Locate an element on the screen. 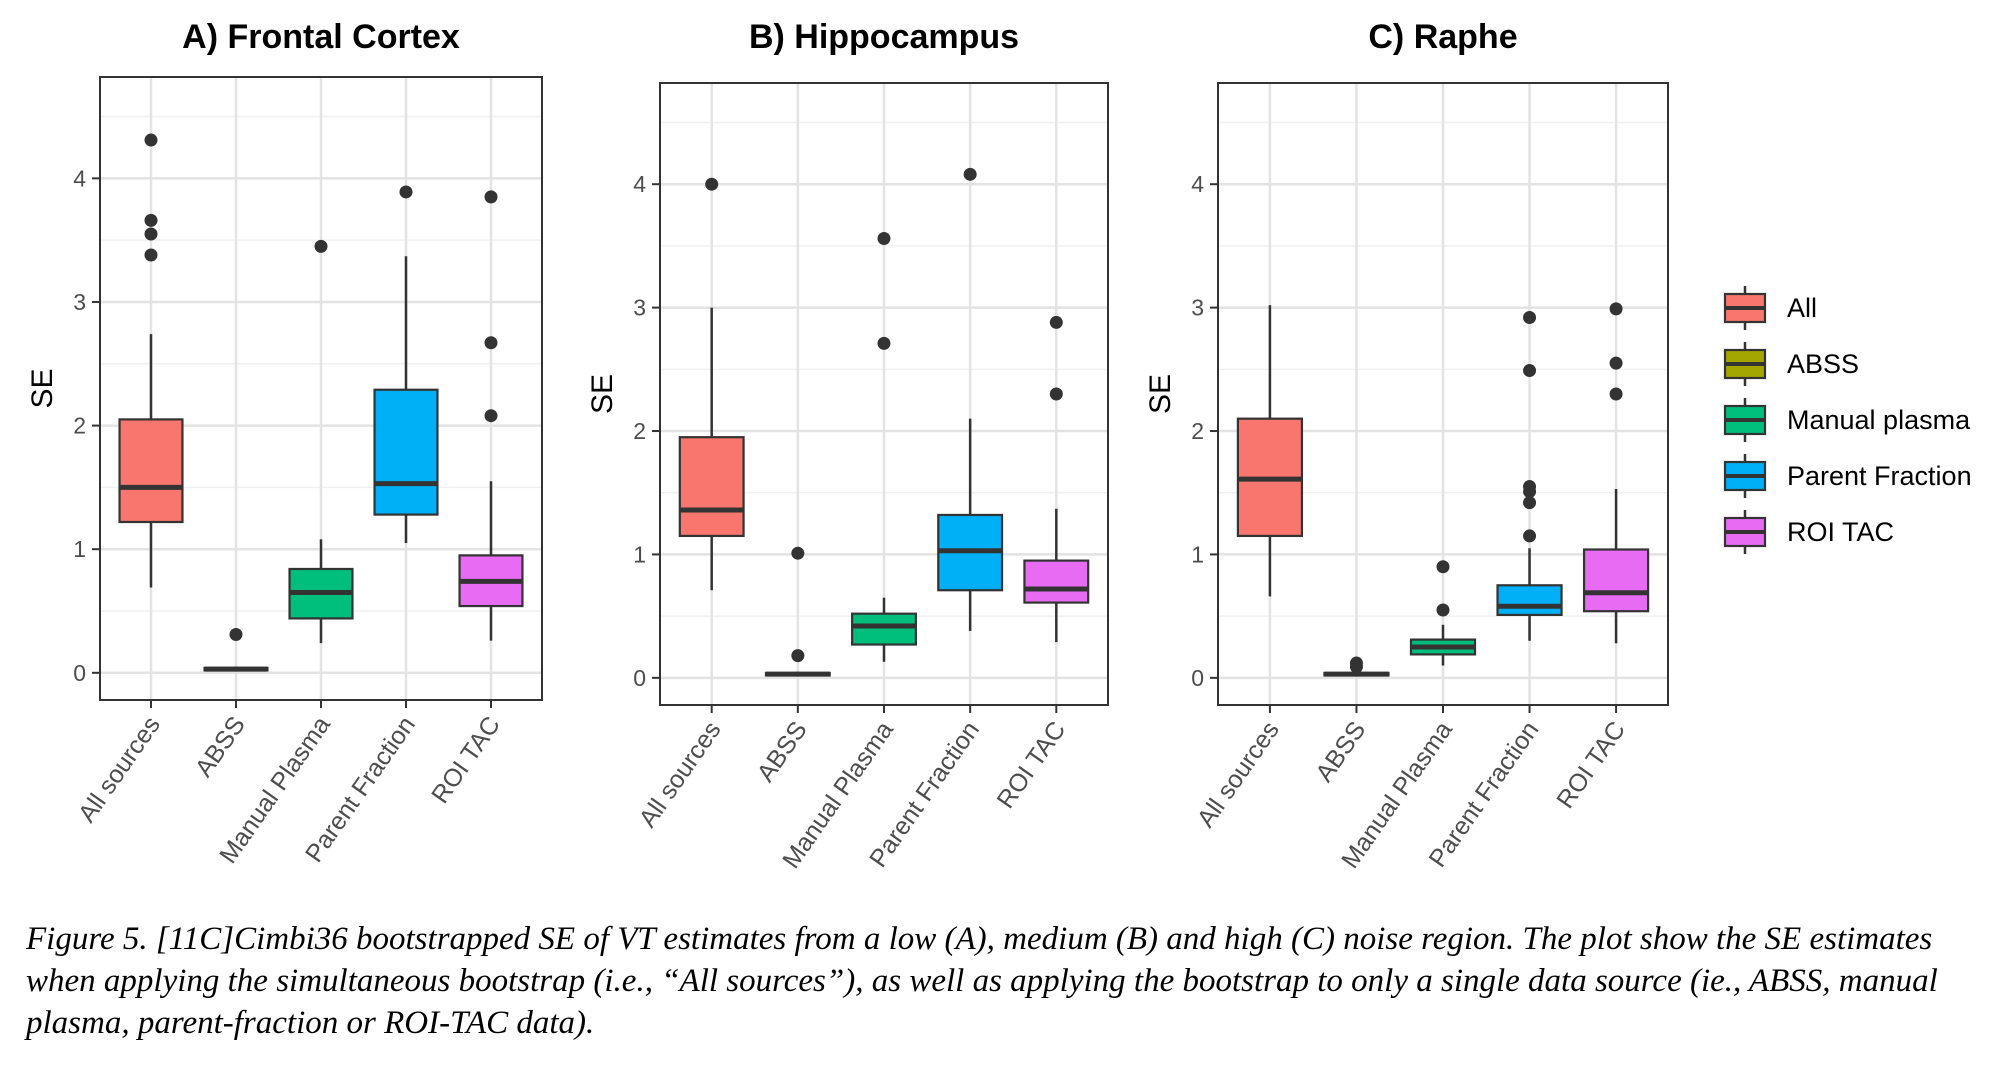  legend-label: ABSS is located at coordinates (1823, 364).